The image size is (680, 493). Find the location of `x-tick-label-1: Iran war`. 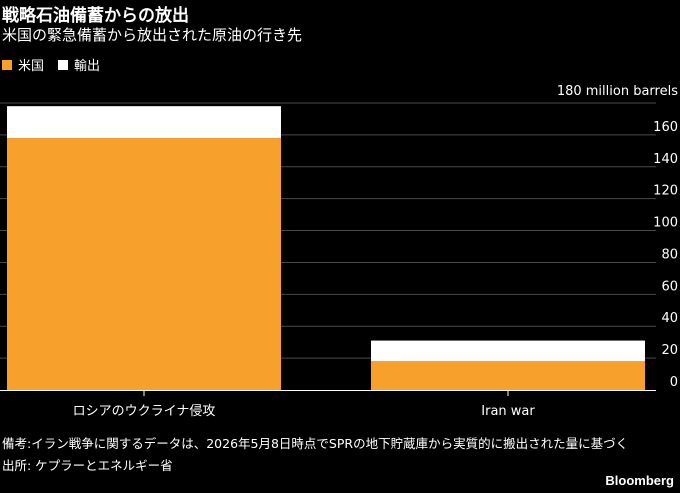

x-tick-label-1: Iran war is located at coordinates (508, 411).